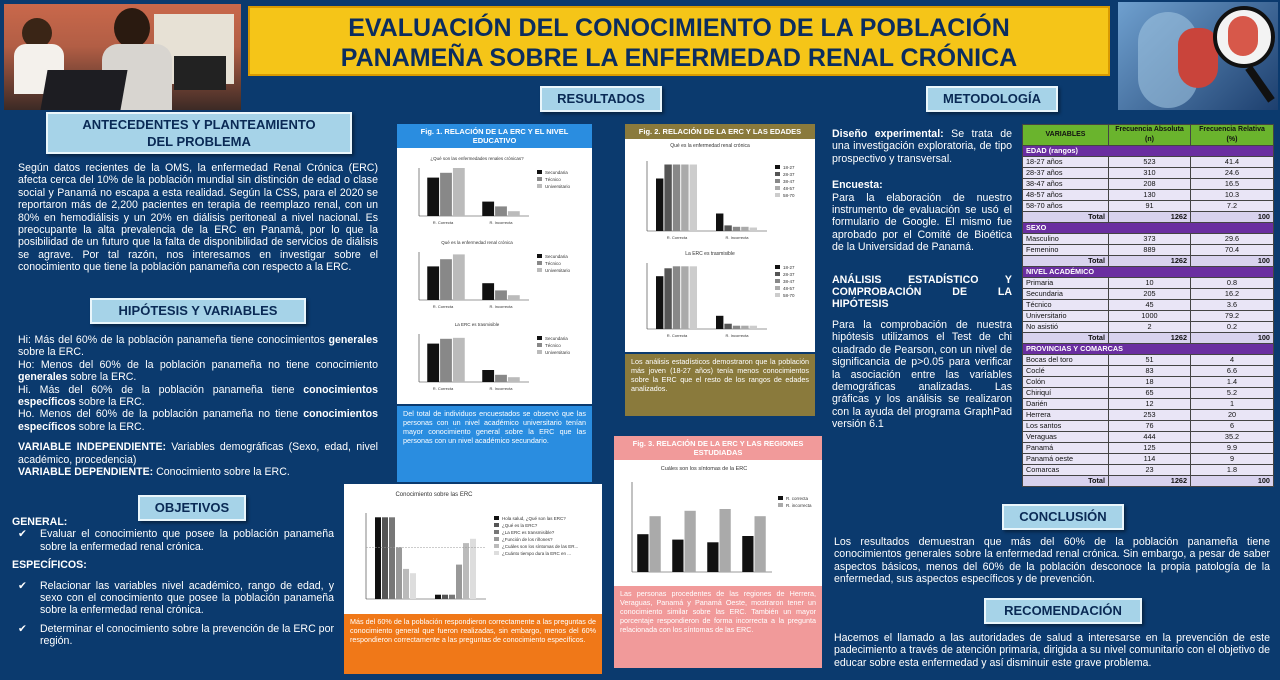 Image resolution: width=1280 pixels, height=680 pixels. Describe the element at coordinates (1232, 437) in the screenshot. I see `table-cell: 35.2` at that location.